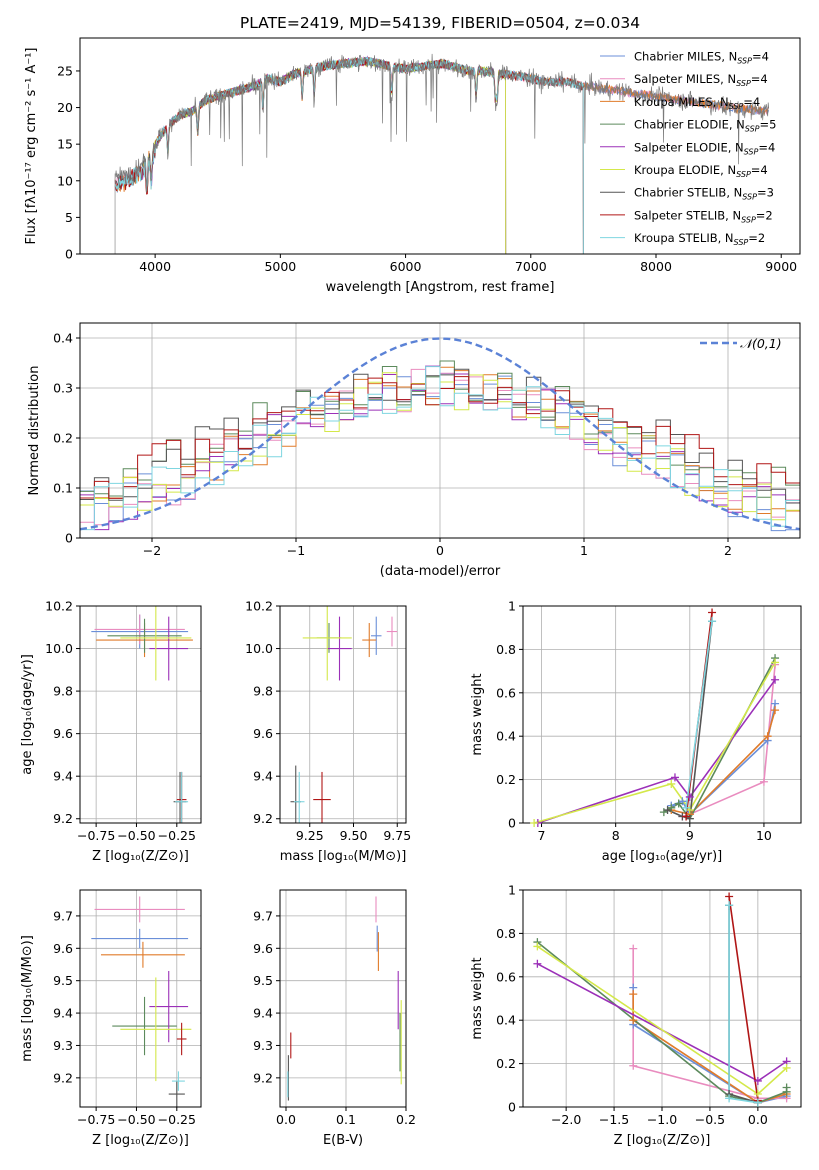 The width and height of the screenshot is (819, 1170). Describe the element at coordinates (699, 239) in the screenshot. I see `legend-label: Kroupa STELIB, NSSP=2` at that location.